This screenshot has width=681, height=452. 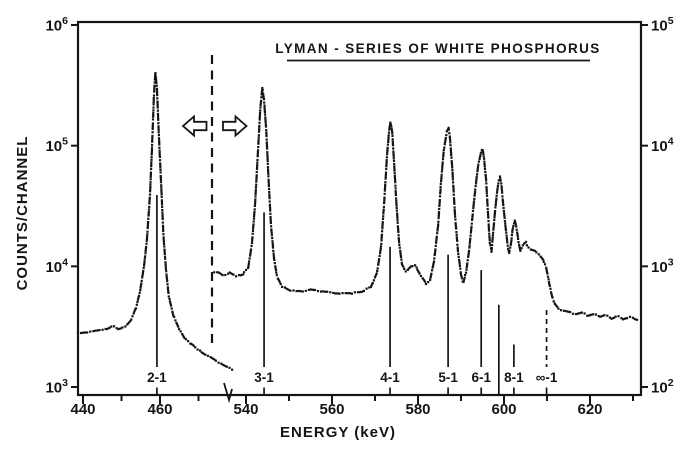 I want to click on peak-marker-label: 3-1, so click(x=264, y=377).